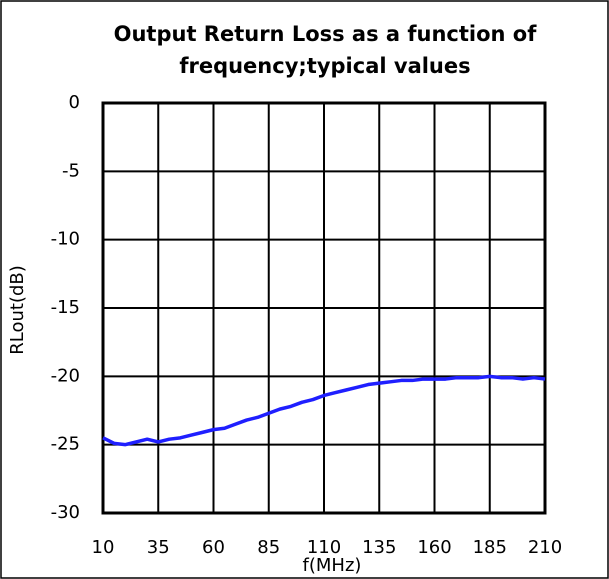 The height and width of the screenshot is (579, 609). Describe the element at coordinates (268, 547) in the screenshot. I see `x-tick-label: 85` at that location.